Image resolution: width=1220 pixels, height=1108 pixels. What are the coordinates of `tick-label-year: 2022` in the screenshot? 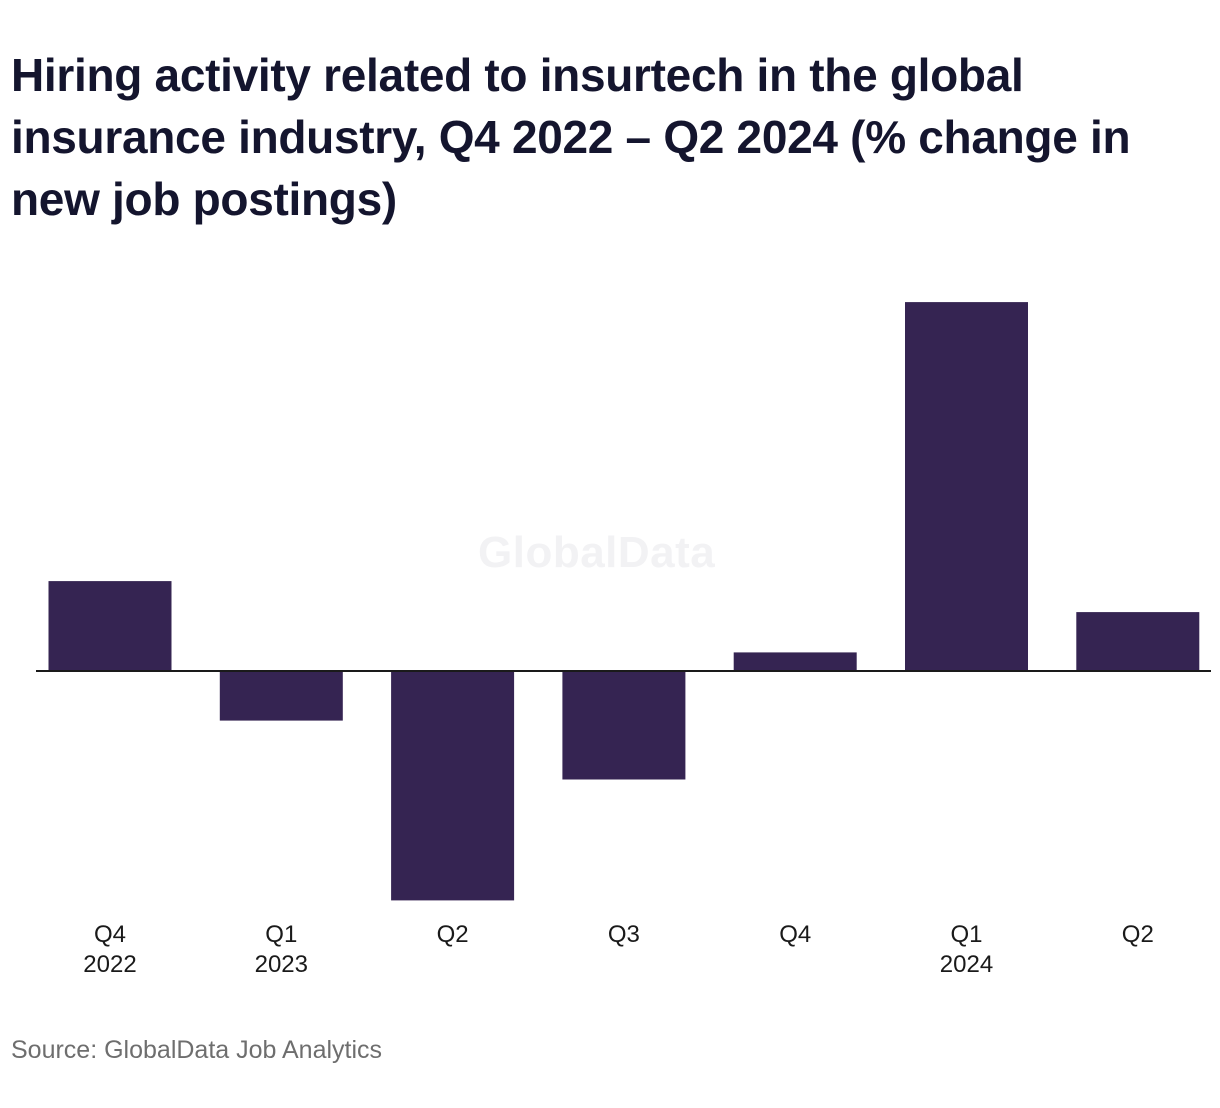 It's located at (109, 964).